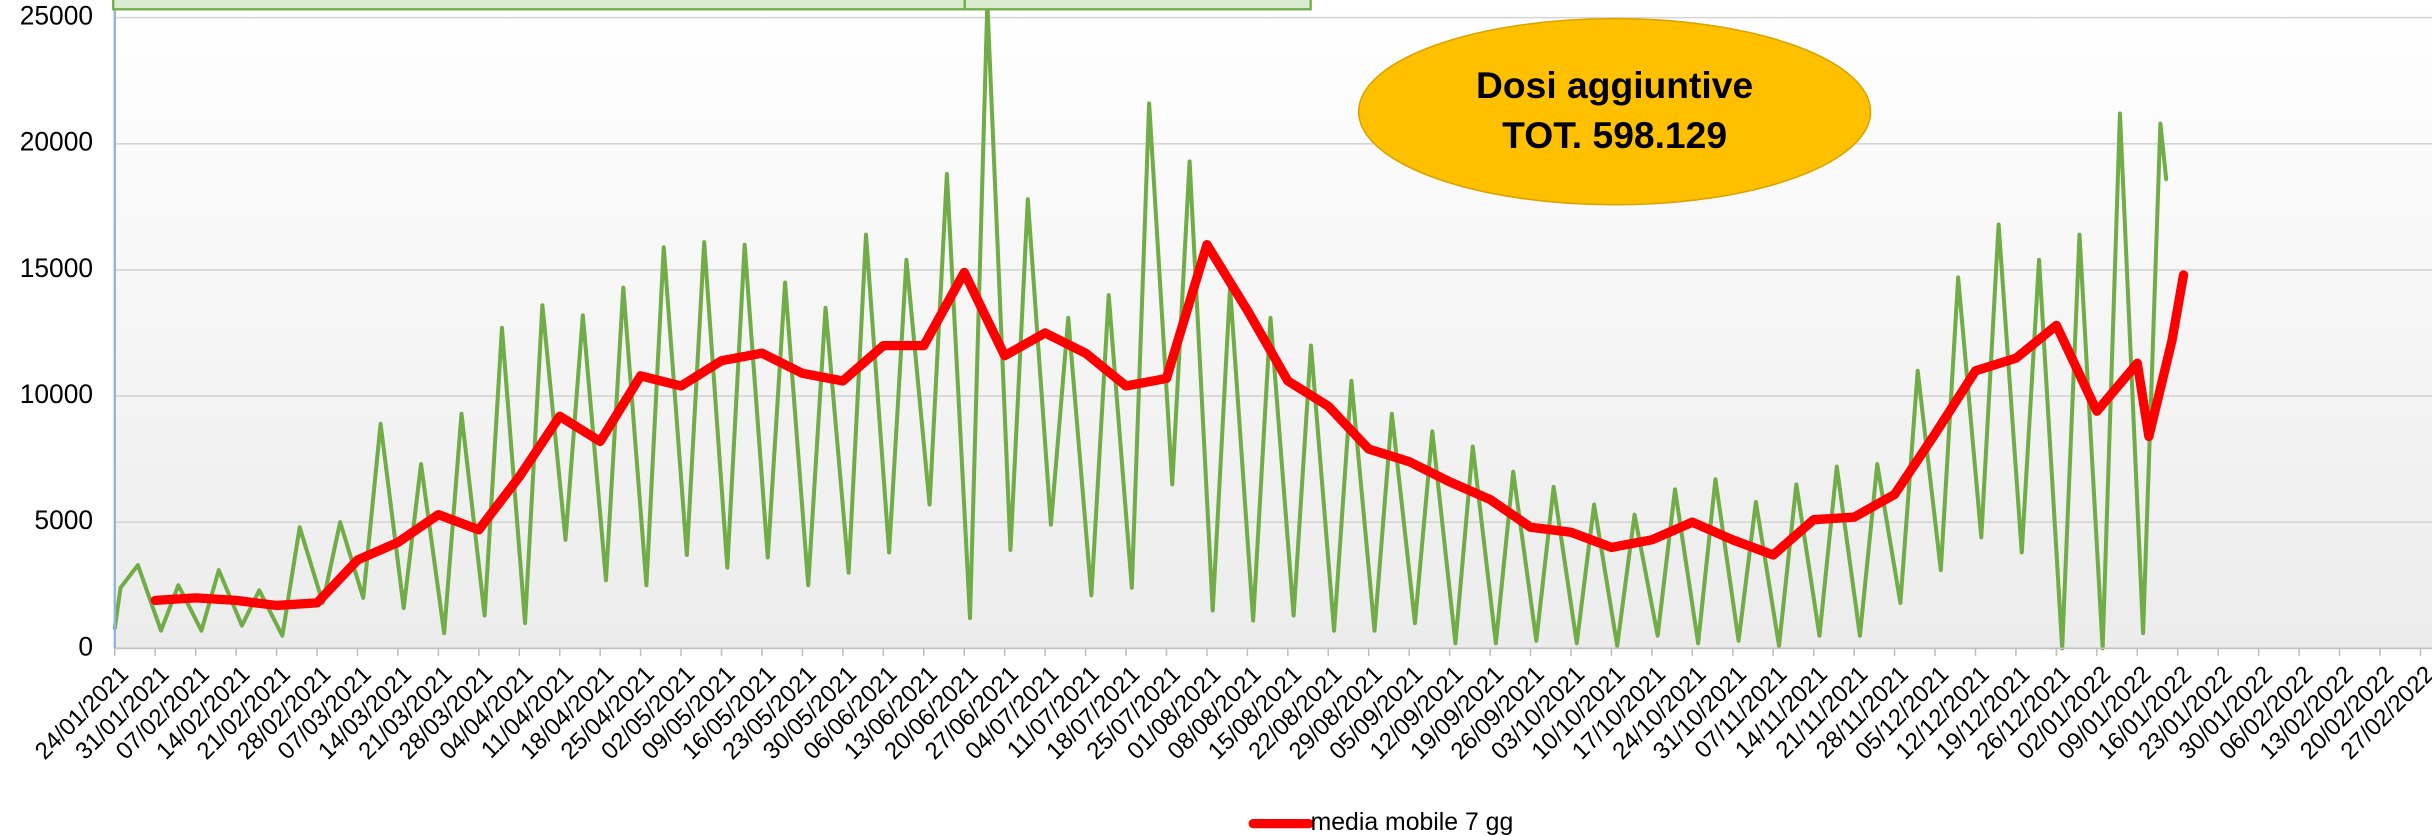 This screenshot has width=2432, height=836. Describe the element at coordinates (1412, 822) in the screenshot. I see `legend-label: media mobile 7 gg` at that location.